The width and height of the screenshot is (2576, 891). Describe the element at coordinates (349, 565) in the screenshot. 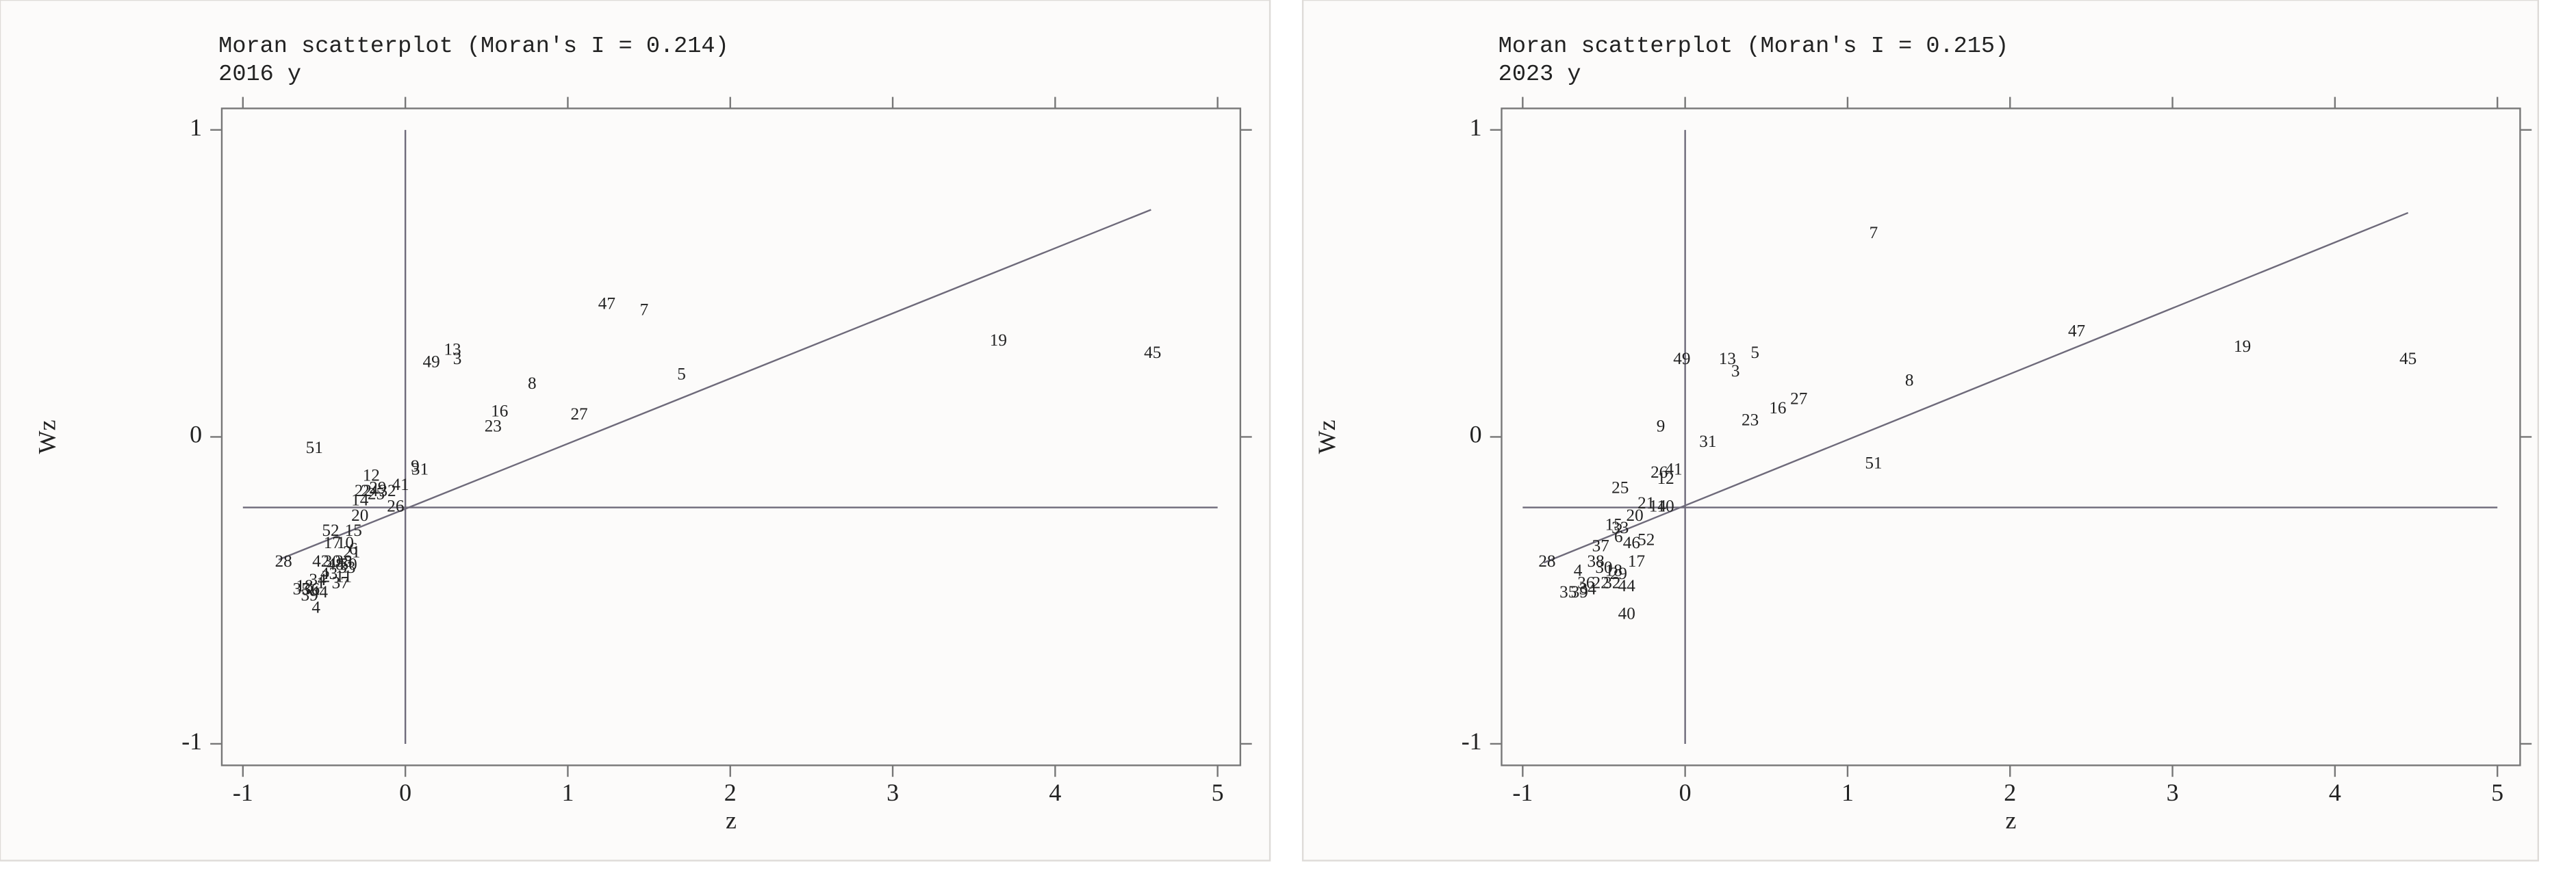

I see `point-label: 50` at that location.